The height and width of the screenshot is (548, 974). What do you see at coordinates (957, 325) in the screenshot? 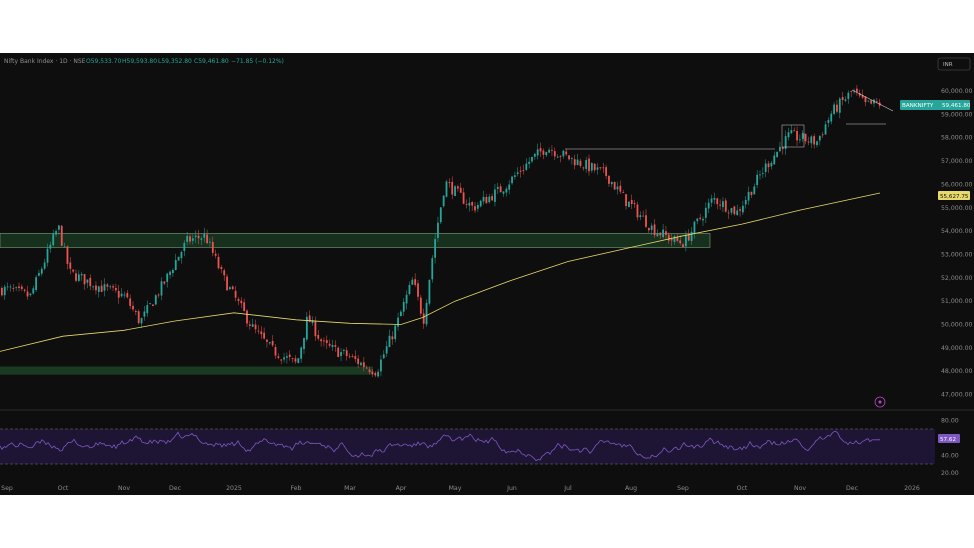
I see `price-tick-label: 50,000.00` at bounding box center [957, 325].